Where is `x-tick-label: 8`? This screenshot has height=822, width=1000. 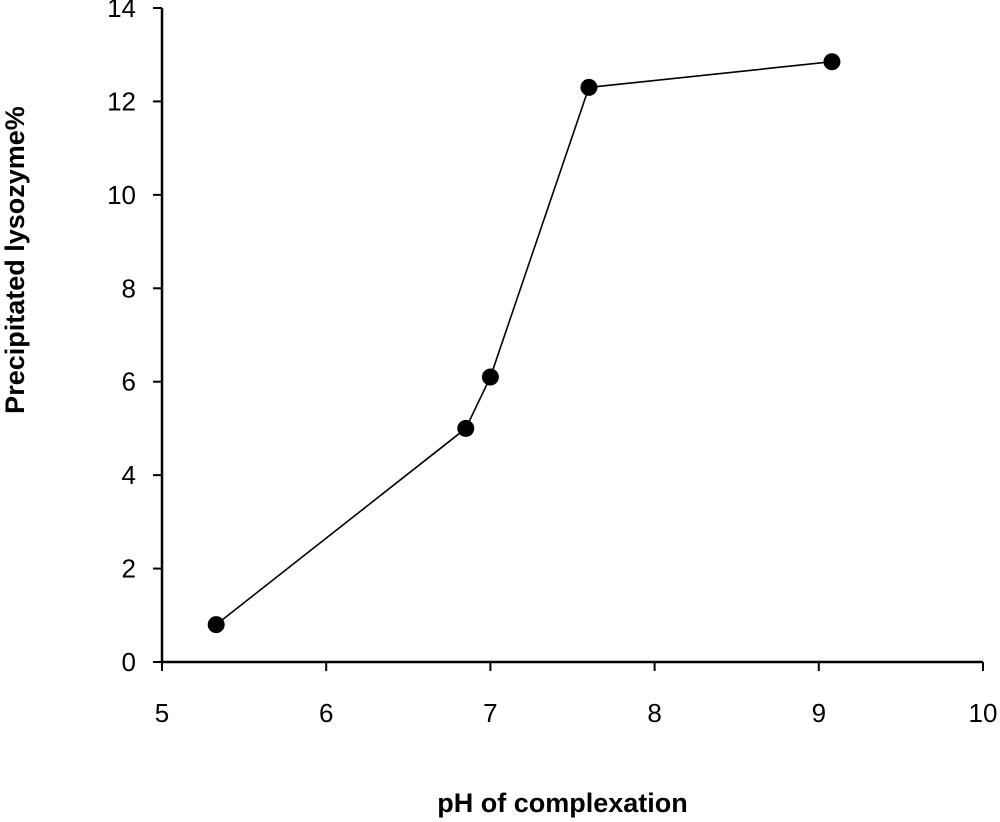
x-tick-label: 8 is located at coordinates (654, 713).